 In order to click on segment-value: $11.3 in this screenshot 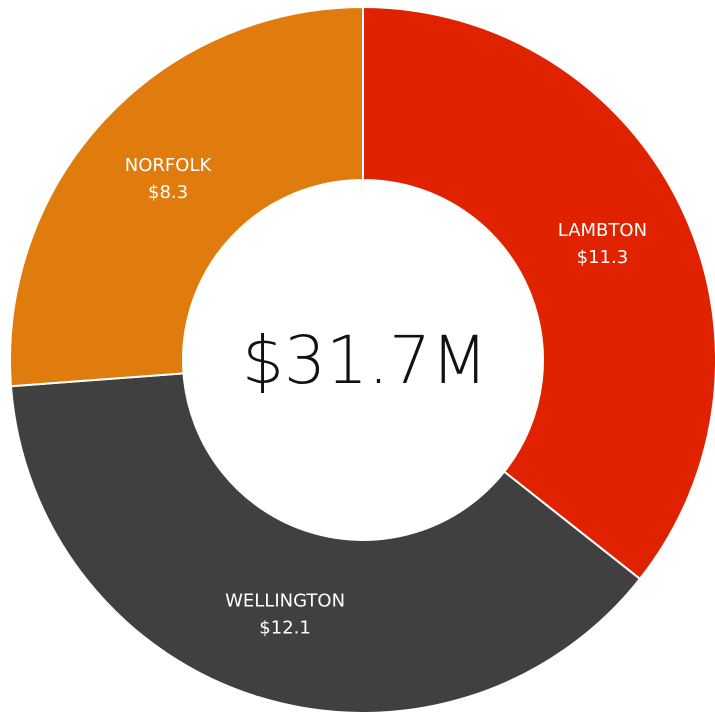, I will do `click(603, 257)`.